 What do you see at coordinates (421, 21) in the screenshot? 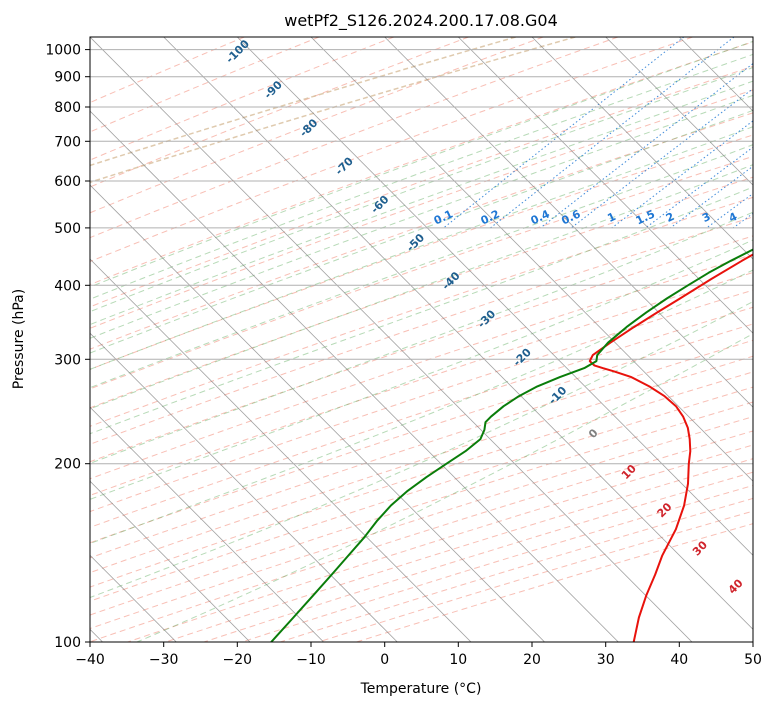
I see `chart-title: wetPf2_S126.2024.200.17.08.G04` at bounding box center [421, 21].